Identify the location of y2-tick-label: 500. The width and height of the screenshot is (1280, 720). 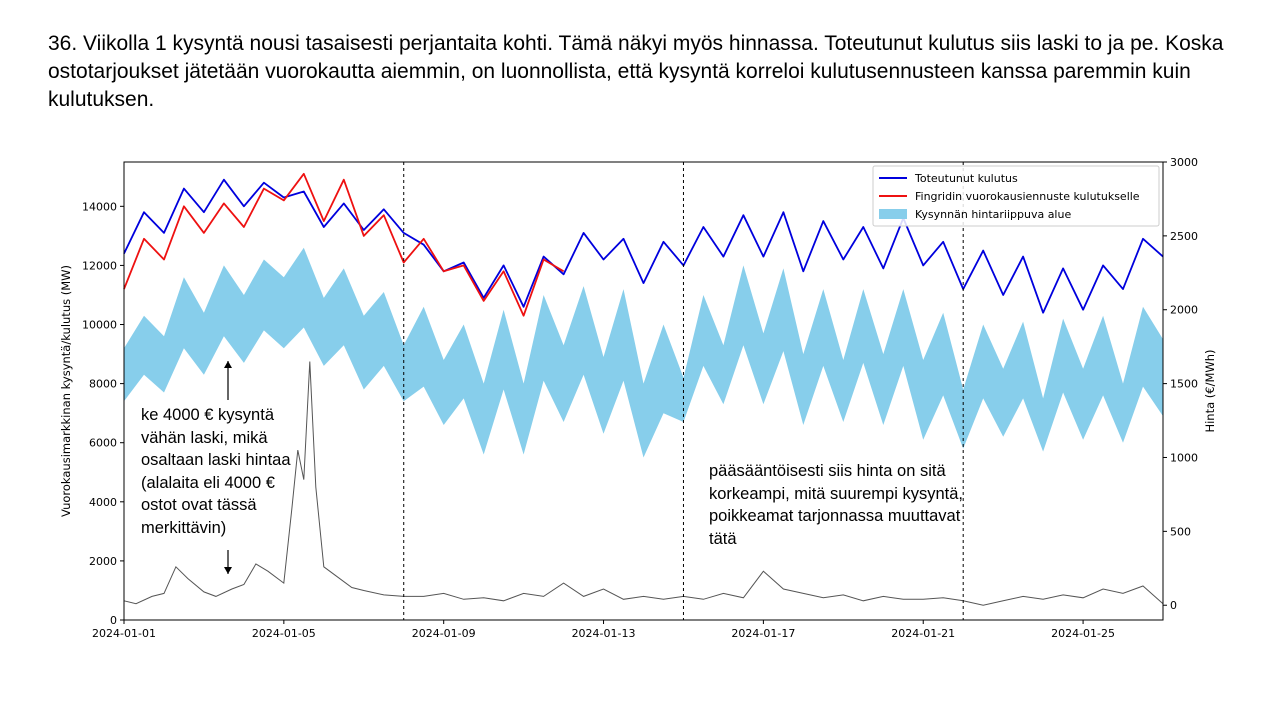
(1180, 531).